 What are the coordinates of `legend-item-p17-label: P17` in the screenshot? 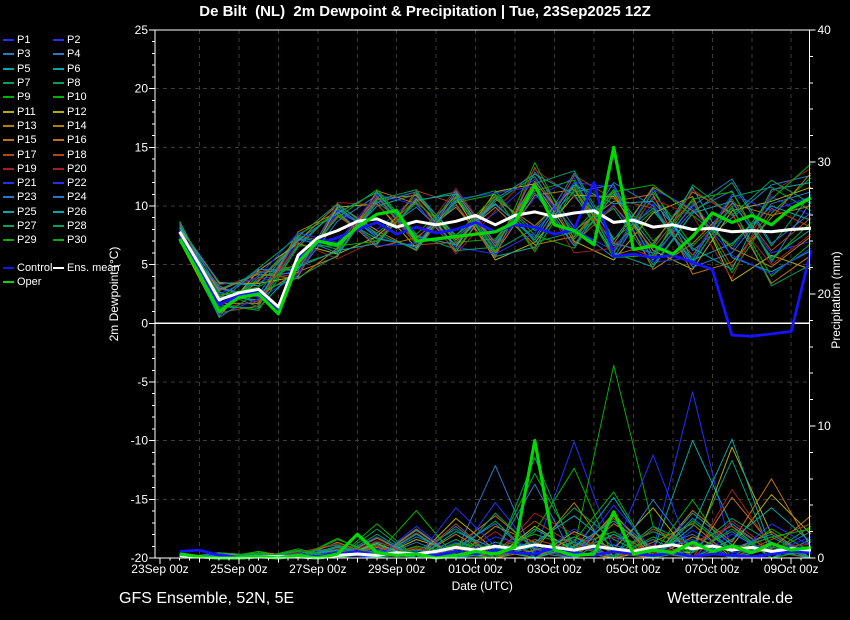 It's located at (27, 154).